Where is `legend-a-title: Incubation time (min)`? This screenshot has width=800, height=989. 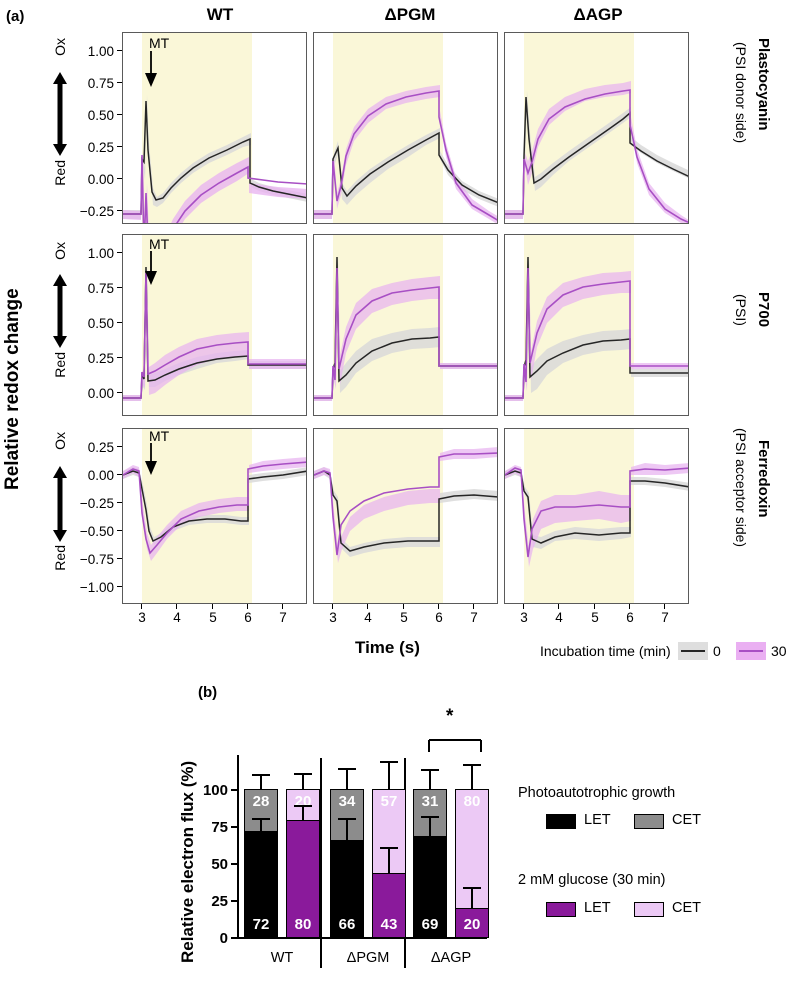
legend-a-title: Incubation time (min) is located at coordinates (605, 651).